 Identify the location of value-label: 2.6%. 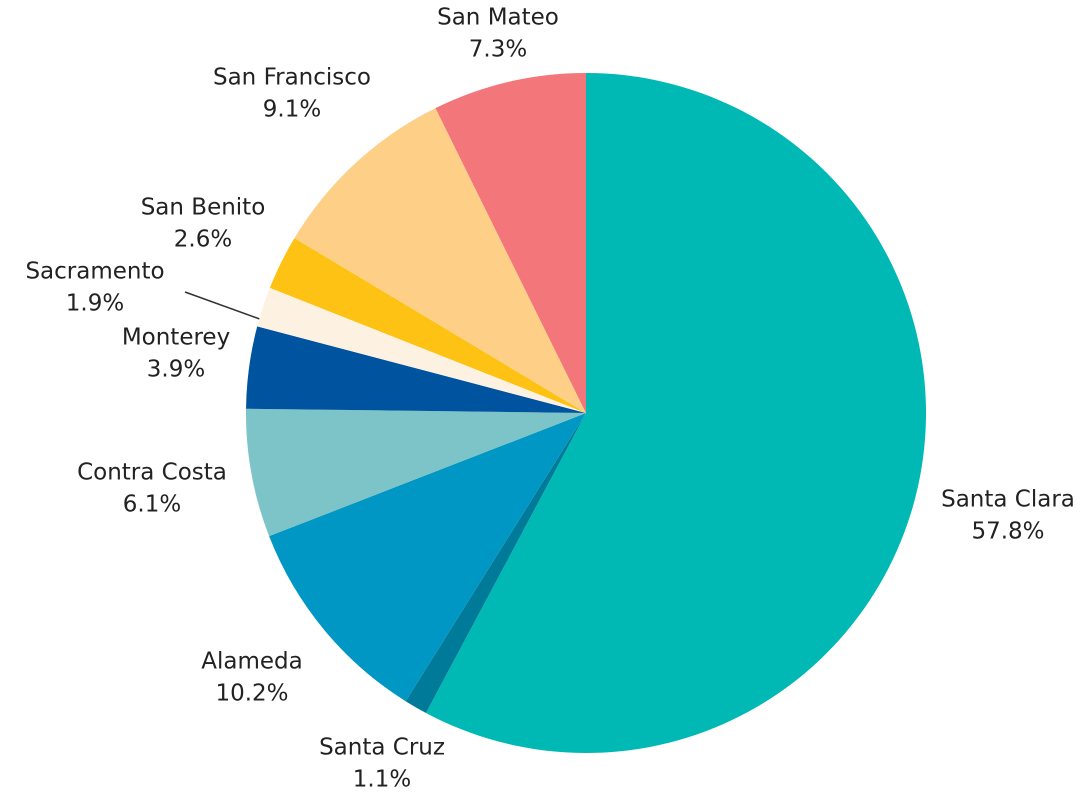
(203, 240).